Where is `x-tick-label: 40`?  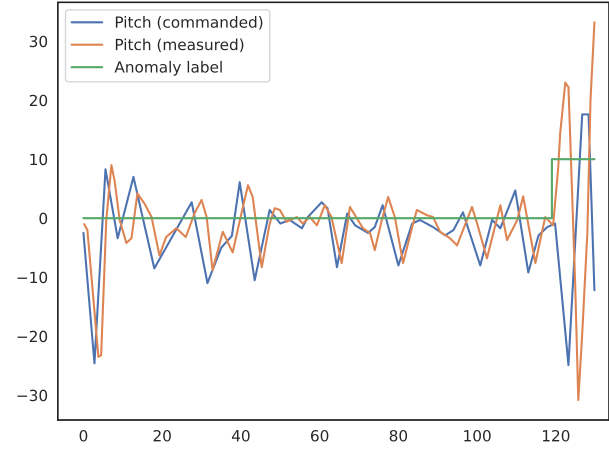 x-tick-label: 40 is located at coordinates (241, 436).